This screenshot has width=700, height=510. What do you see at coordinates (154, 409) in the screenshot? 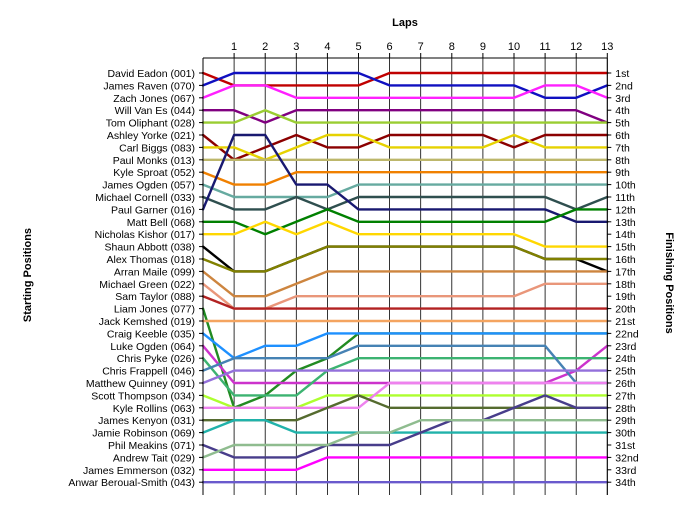
I see `starting-position-label: Kyle Rollins (063)` at bounding box center [154, 409].